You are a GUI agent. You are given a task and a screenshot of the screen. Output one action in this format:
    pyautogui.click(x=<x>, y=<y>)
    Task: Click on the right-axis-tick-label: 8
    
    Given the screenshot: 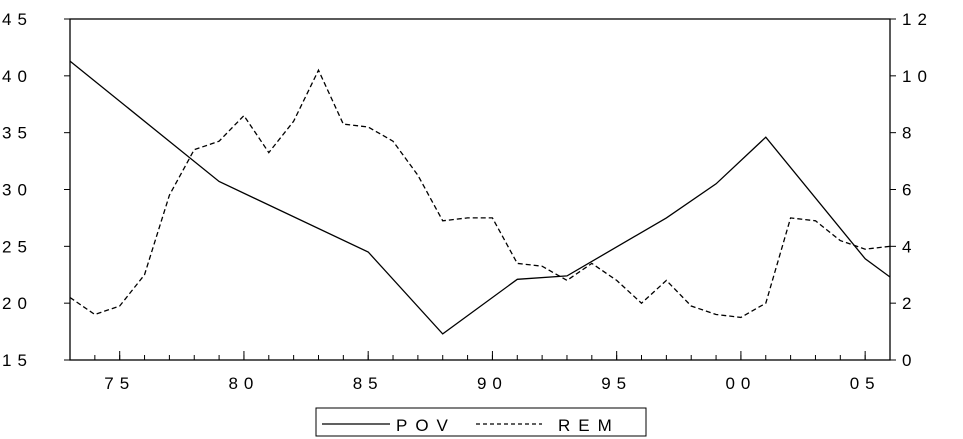 What is the action you would take?
    pyautogui.click(x=909, y=133)
    